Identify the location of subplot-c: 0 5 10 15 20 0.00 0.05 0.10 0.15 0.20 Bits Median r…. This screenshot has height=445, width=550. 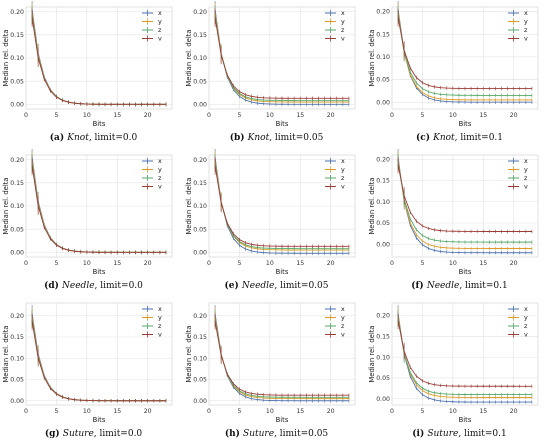
(459, 75).